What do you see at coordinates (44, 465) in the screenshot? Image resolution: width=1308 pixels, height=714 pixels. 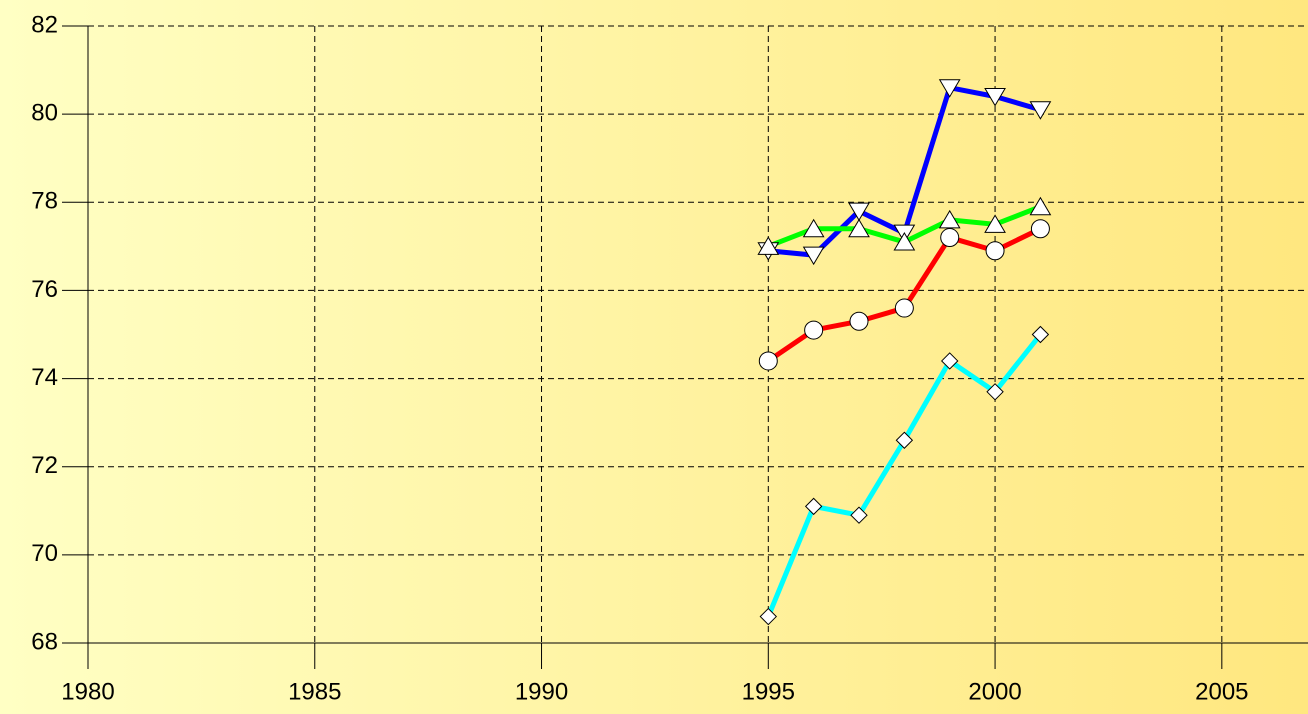 I see `y-tick-label: 72` at bounding box center [44, 465].